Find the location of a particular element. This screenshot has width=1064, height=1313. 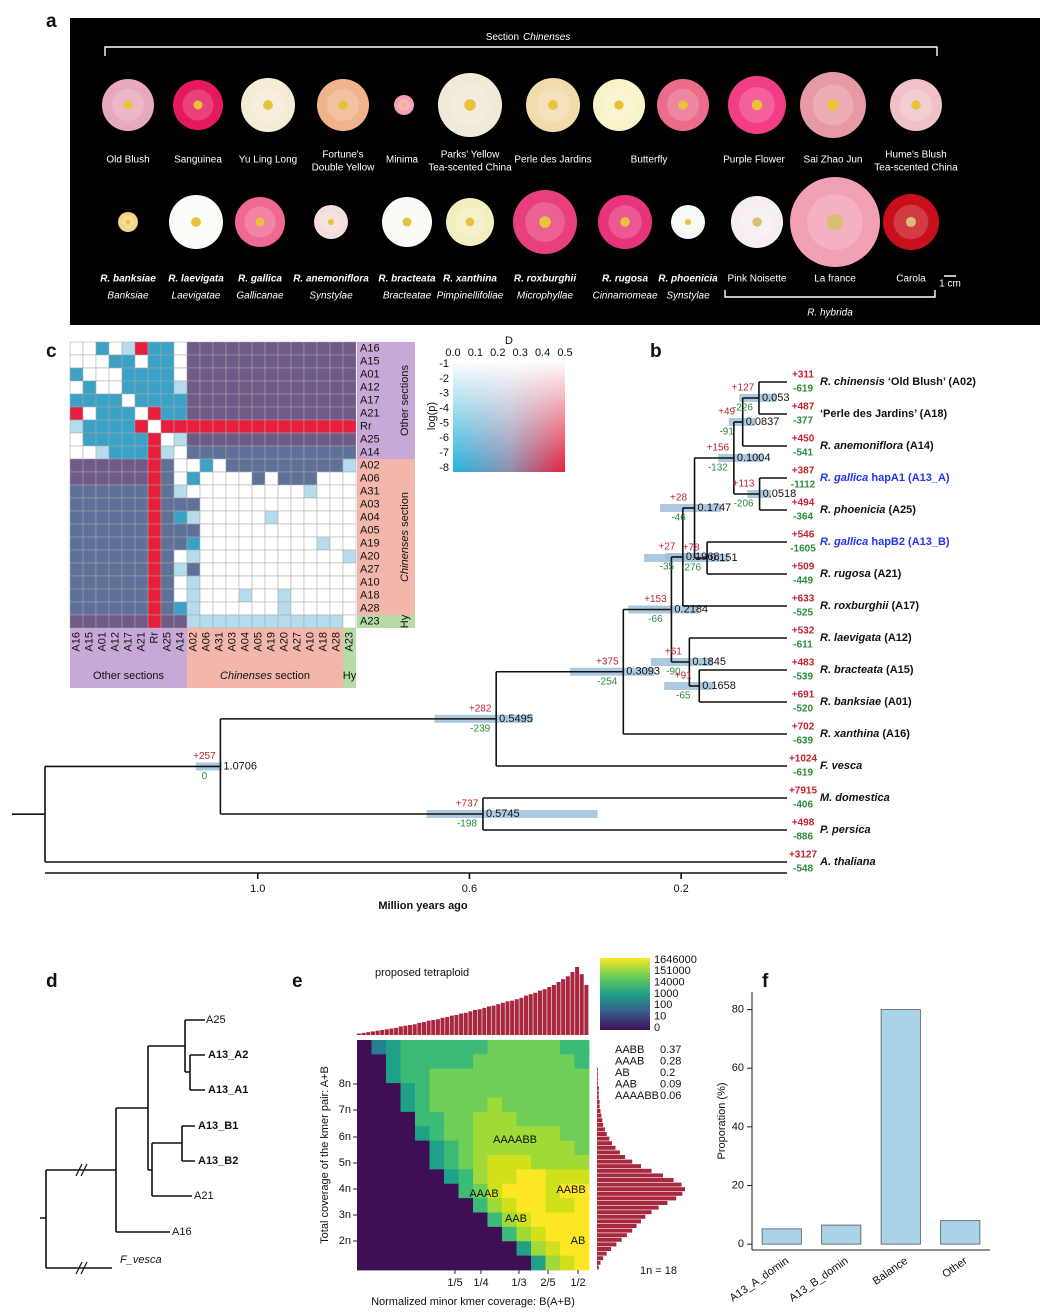

leaf-gain: +483 is located at coordinates (803, 663).